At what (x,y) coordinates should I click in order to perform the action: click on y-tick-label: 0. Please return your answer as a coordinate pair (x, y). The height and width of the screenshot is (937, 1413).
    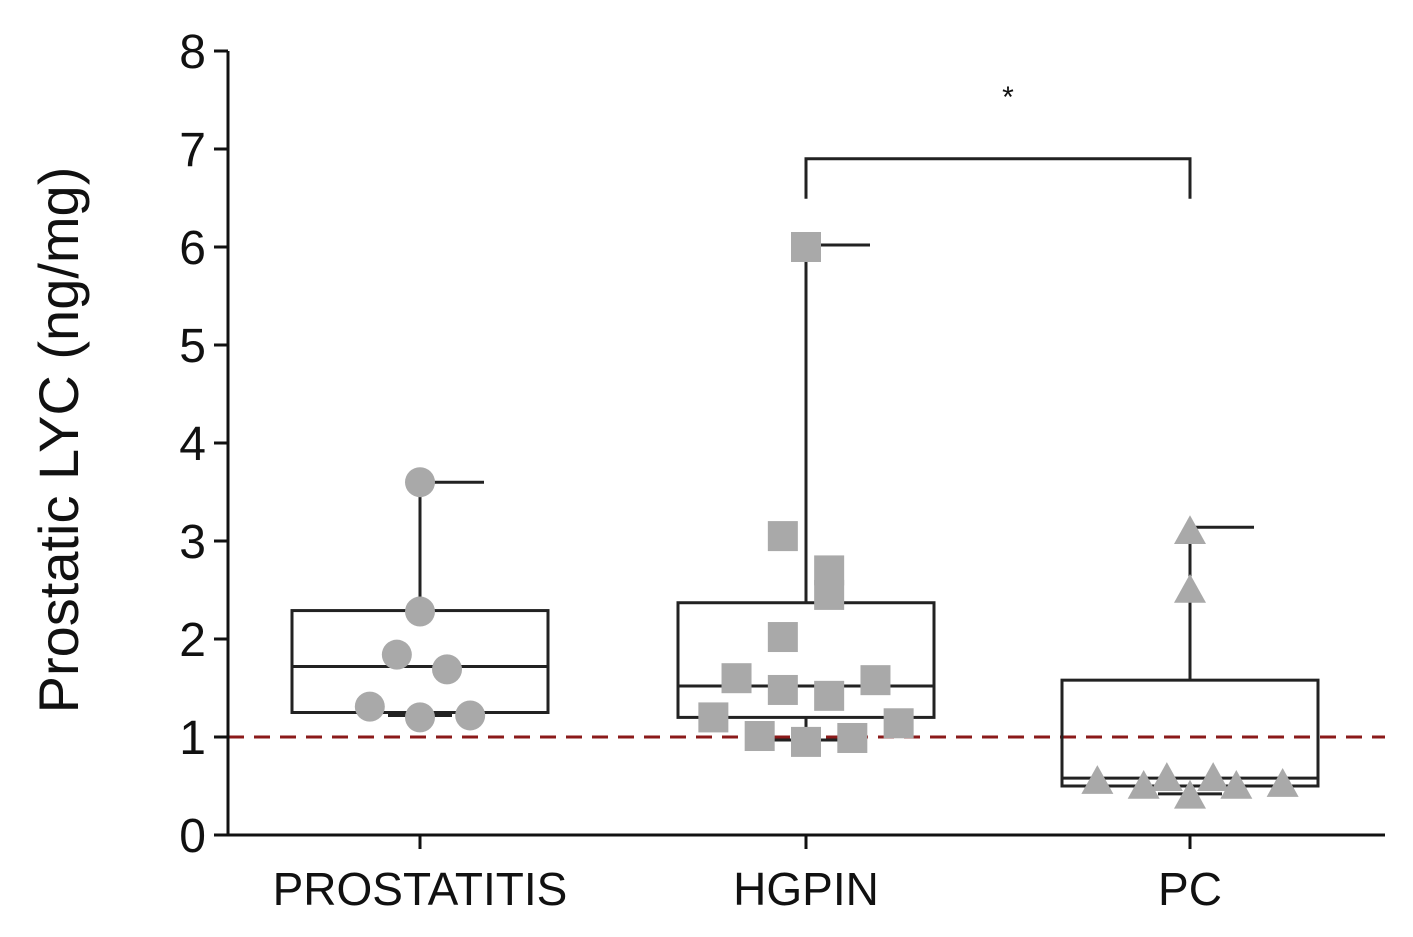
    Looking at the image, I should click on (192, 836).